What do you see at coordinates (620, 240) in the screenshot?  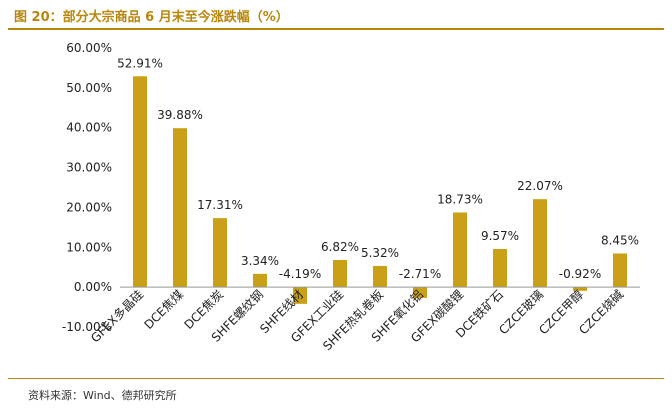 I see `data-label: 8.45%` at bounding box center [620, 240].